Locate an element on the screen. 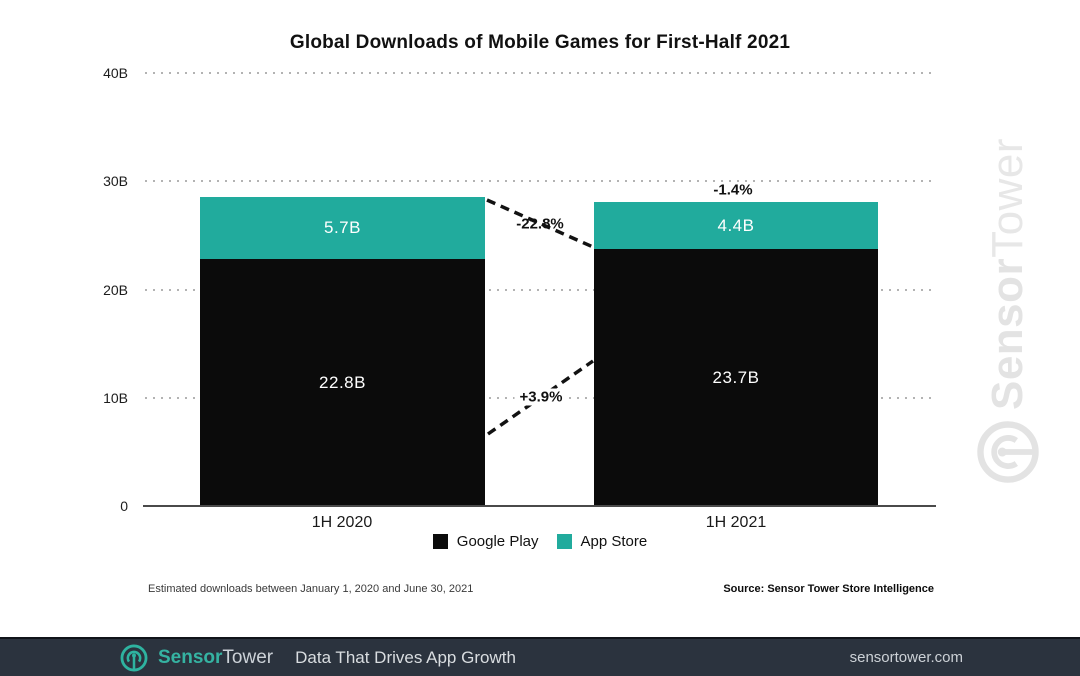 This screenshot has height=676, width=1080. watermark: SensorTower is located at coordinates (1008, 310).